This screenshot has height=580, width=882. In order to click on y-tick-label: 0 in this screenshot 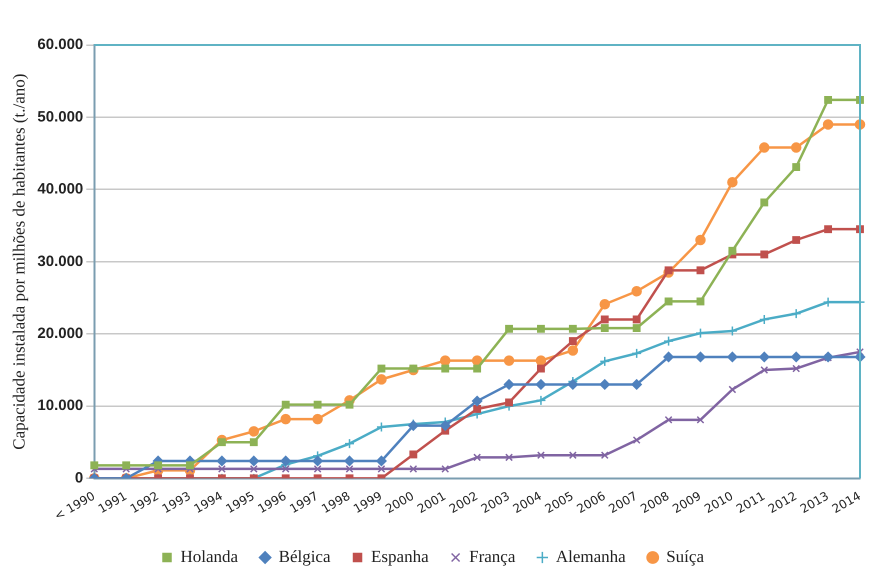, I will do `click(79, 477)`.